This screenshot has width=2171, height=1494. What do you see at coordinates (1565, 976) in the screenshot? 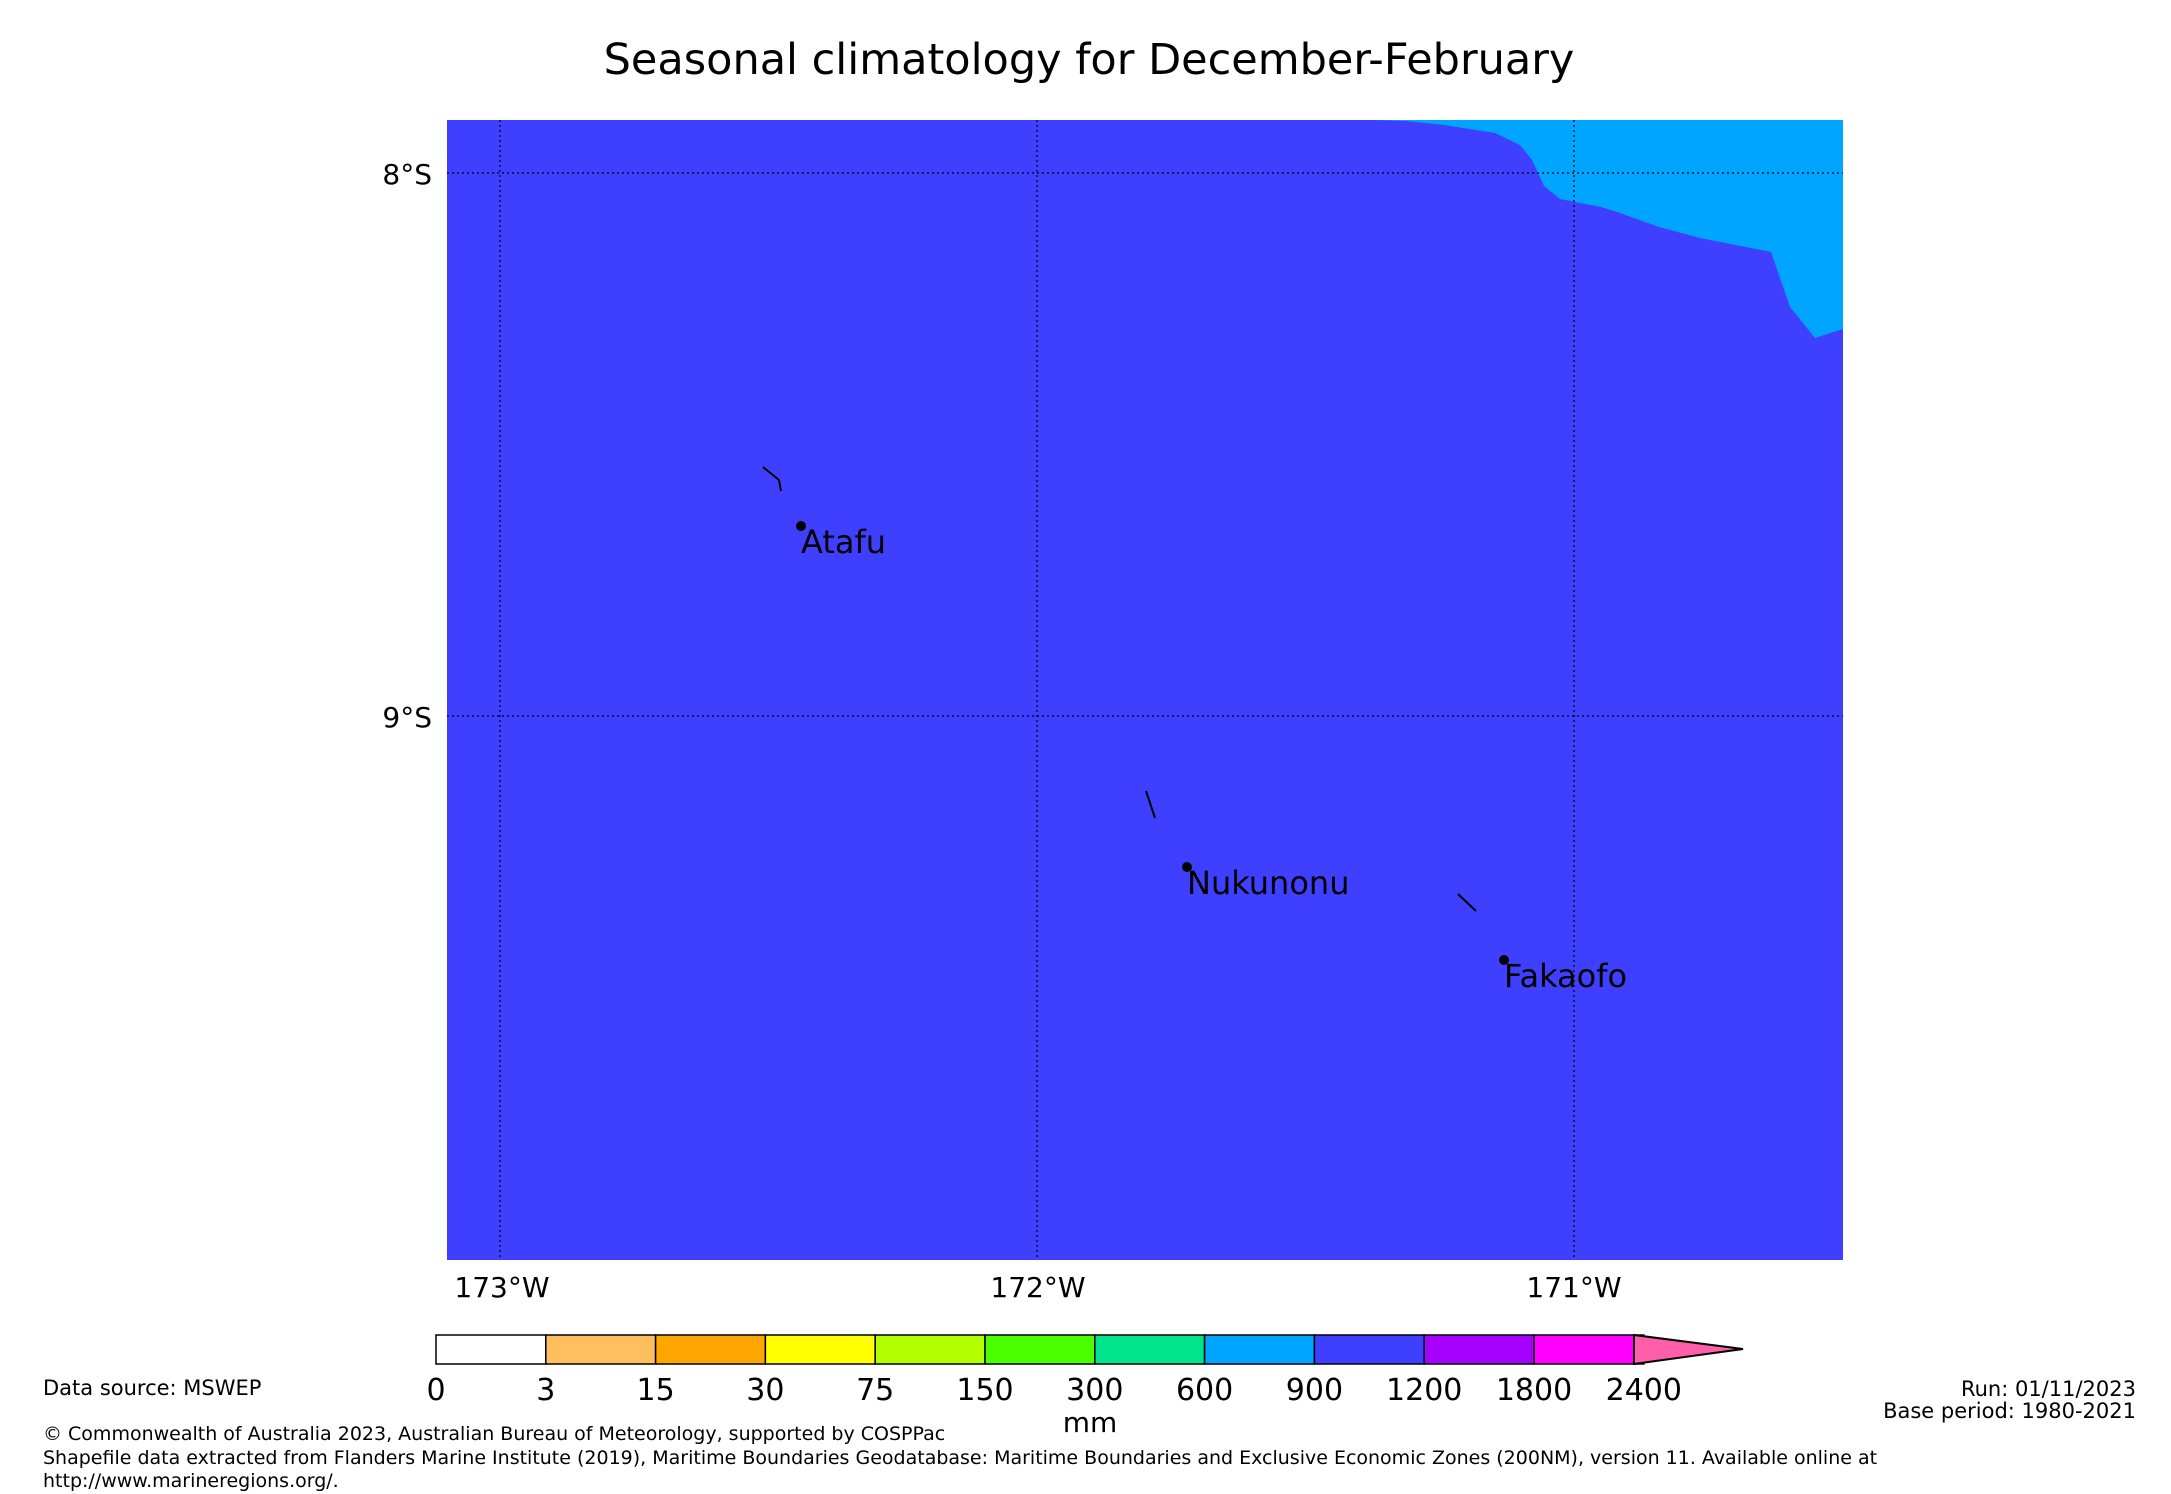
I see `place-label-fakaofo: Fakaofo` at bounding box center [1565, 976].